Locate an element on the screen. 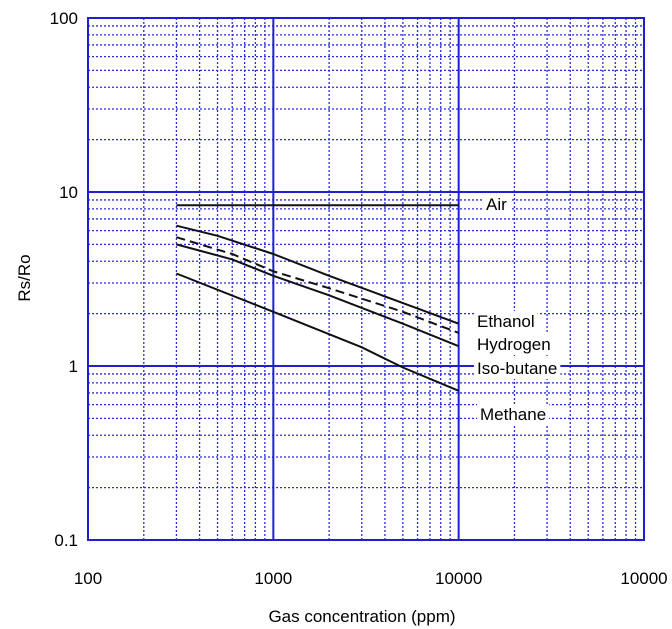  series-line-ethanol is located at coordinates (318, 274).